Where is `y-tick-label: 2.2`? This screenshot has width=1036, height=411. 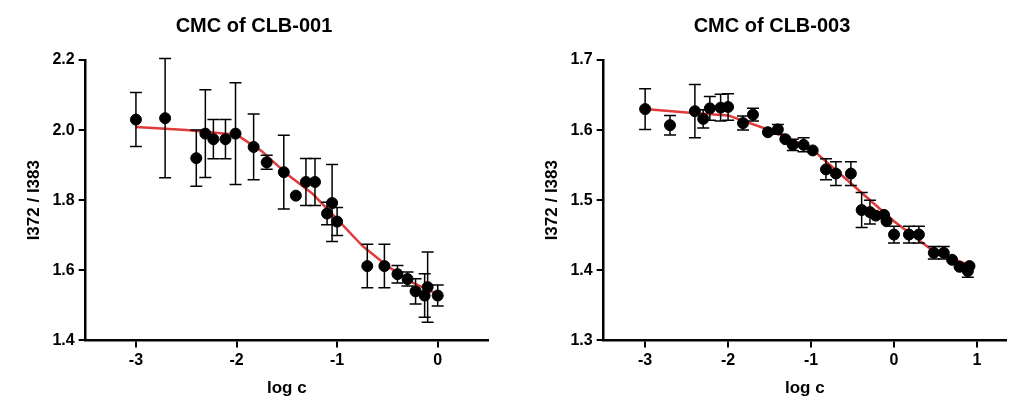 y-tick-label: 2.2 is located at coordinates (63, 59).